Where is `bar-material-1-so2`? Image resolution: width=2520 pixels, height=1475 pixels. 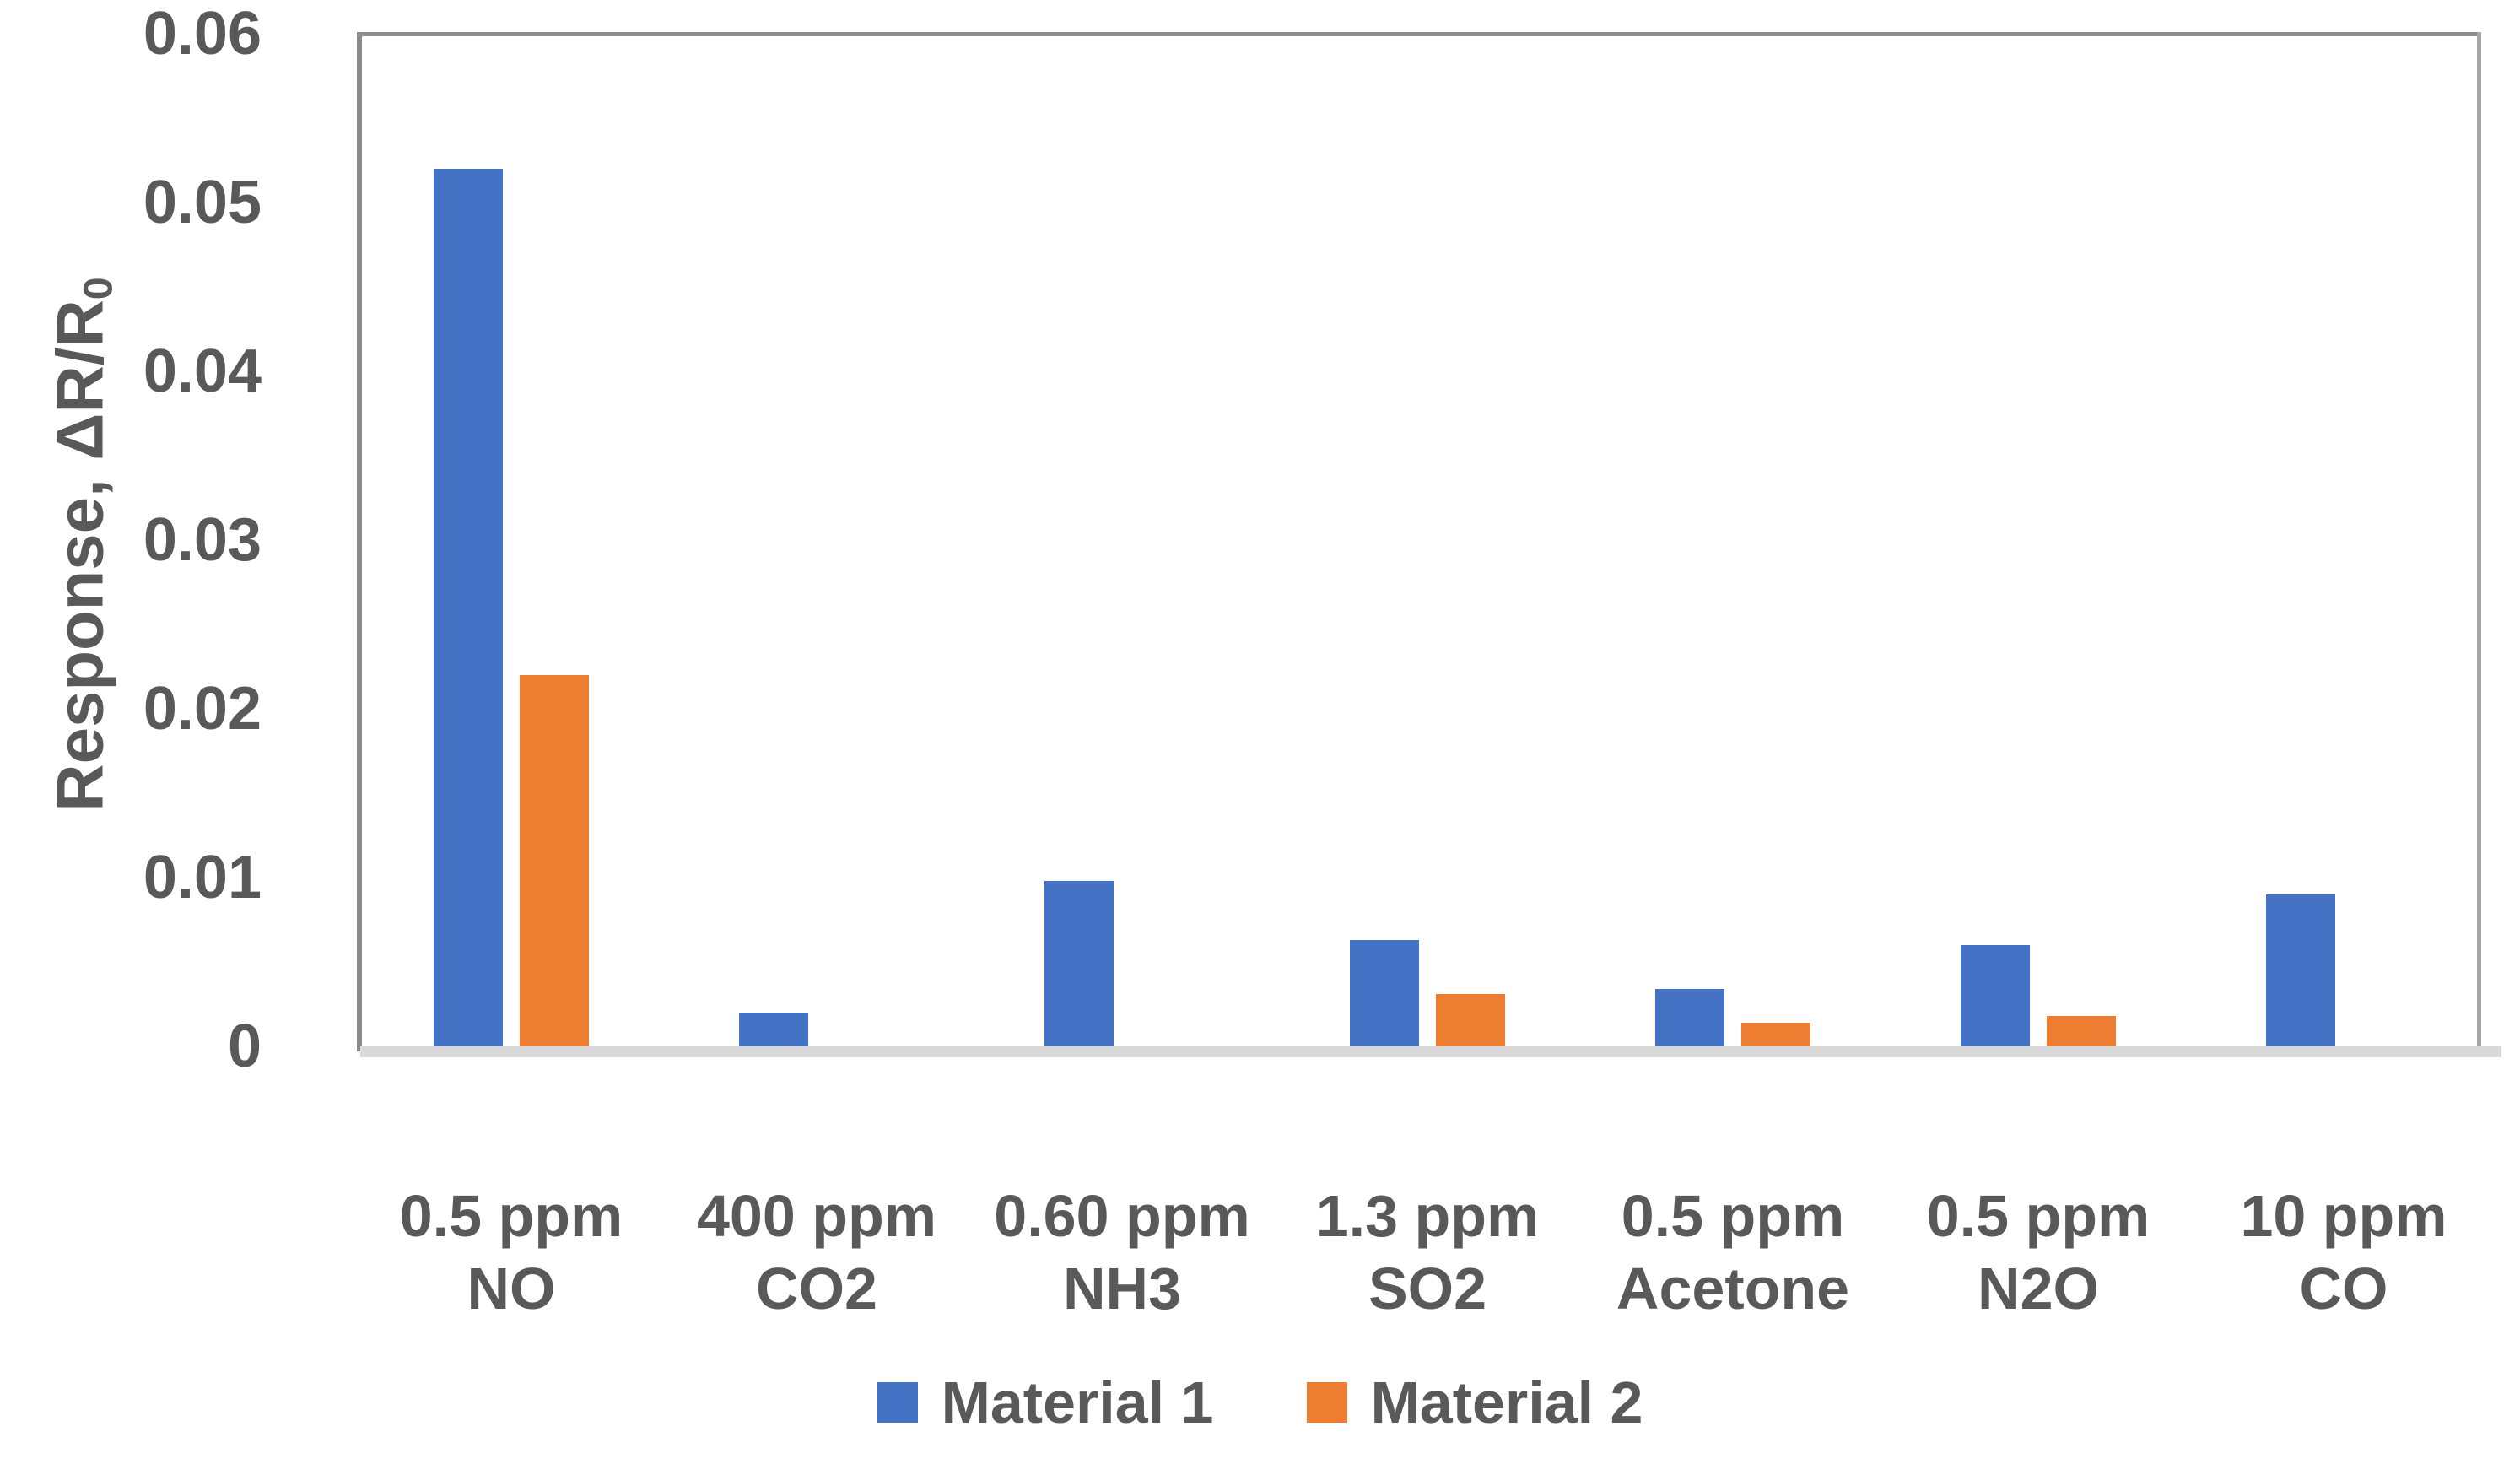
bar-material-1-so2 is located at coordinates (1384, 993).